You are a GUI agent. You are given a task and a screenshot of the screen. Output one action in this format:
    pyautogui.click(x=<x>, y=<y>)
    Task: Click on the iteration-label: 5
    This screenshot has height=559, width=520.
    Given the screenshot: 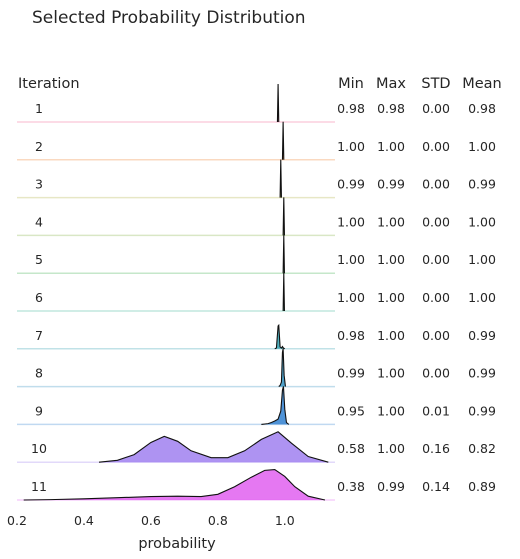 What is the action you would take?
    pyautogui.click(x=39, y=259)
    